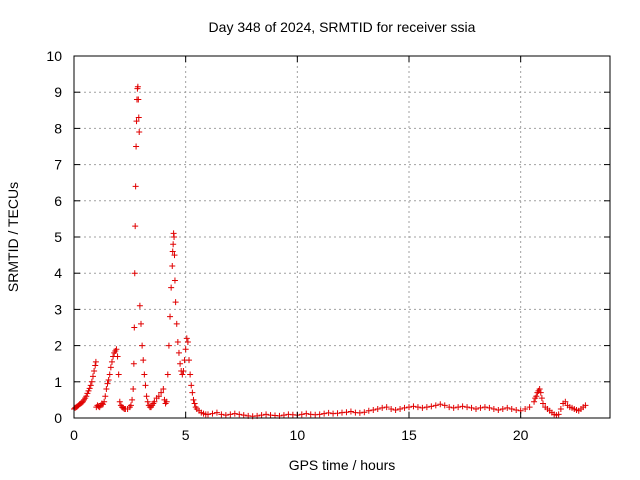  I want to click on x-tick-label: 5, so click(186, 435).